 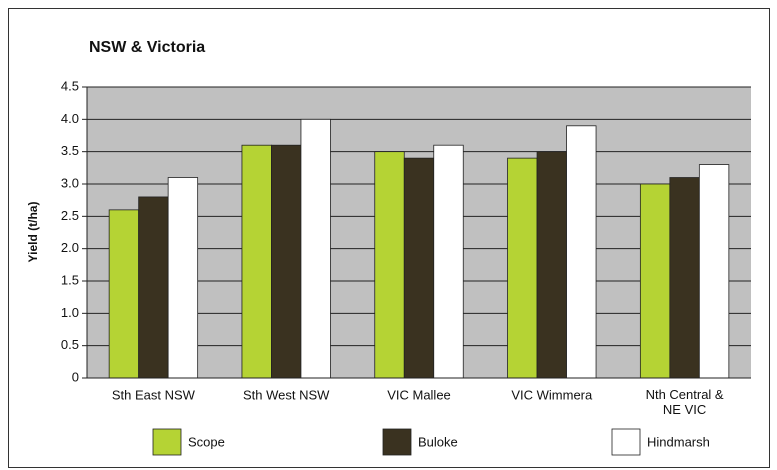 What do you see at coordinates (552, 394) in the screenshot?
I see `x-tick-label: VIC Wimmera` at bounding box center [552, 394].